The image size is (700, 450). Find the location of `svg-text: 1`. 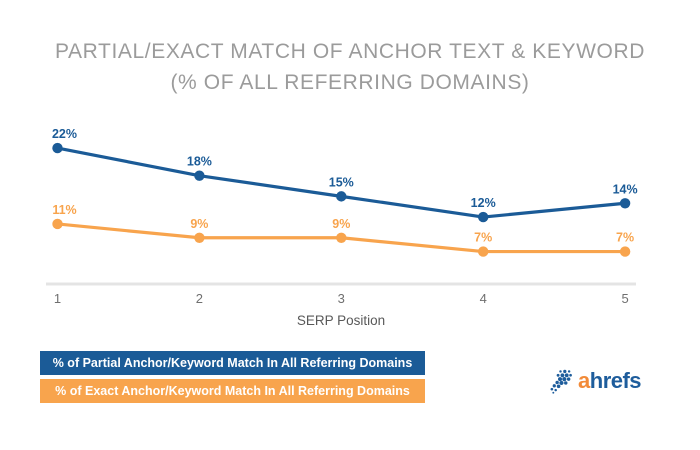

svg-text: 1 is located at coordinates (57, 298).